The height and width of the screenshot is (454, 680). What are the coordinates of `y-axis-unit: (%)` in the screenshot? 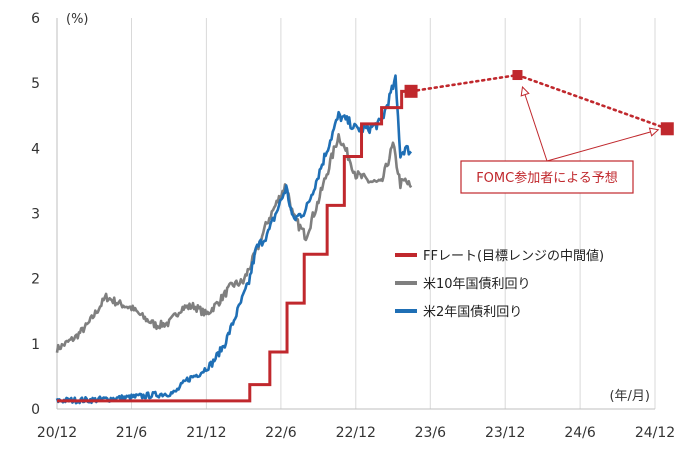 It's located at (77, 19).